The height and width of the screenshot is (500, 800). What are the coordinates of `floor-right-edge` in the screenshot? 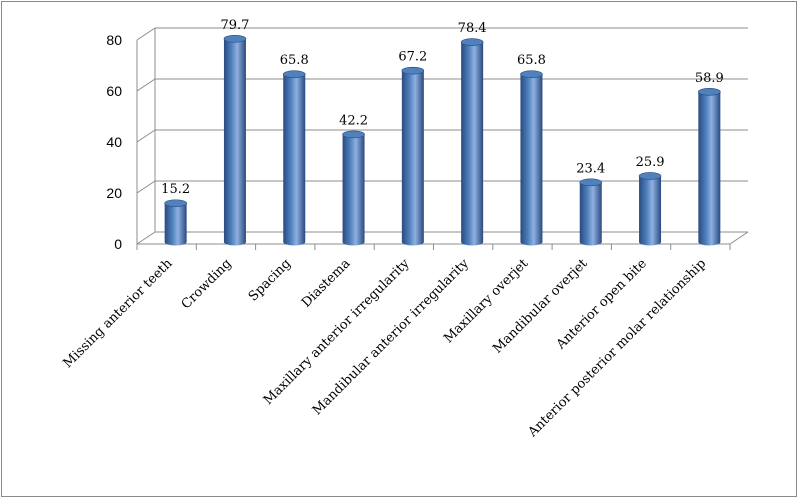 It's located at (739, 238).